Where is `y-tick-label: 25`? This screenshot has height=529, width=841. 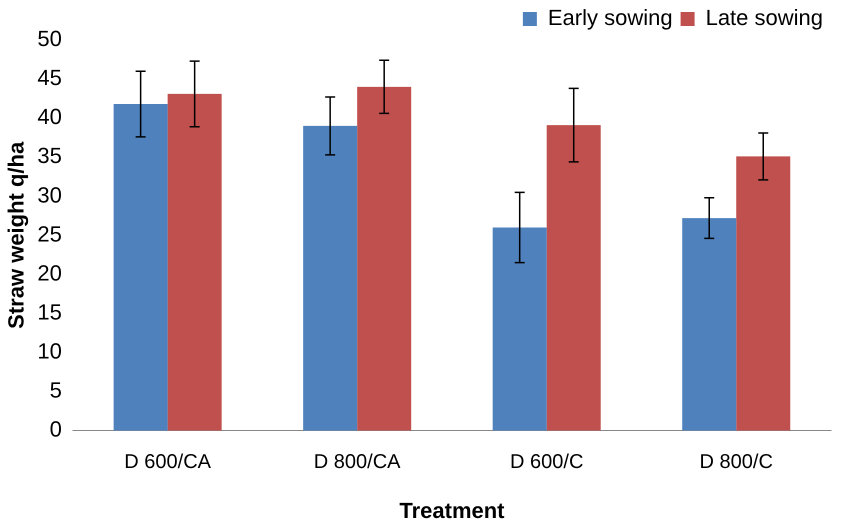
y-tick-label: 25 is located at coordinates (49, 233).